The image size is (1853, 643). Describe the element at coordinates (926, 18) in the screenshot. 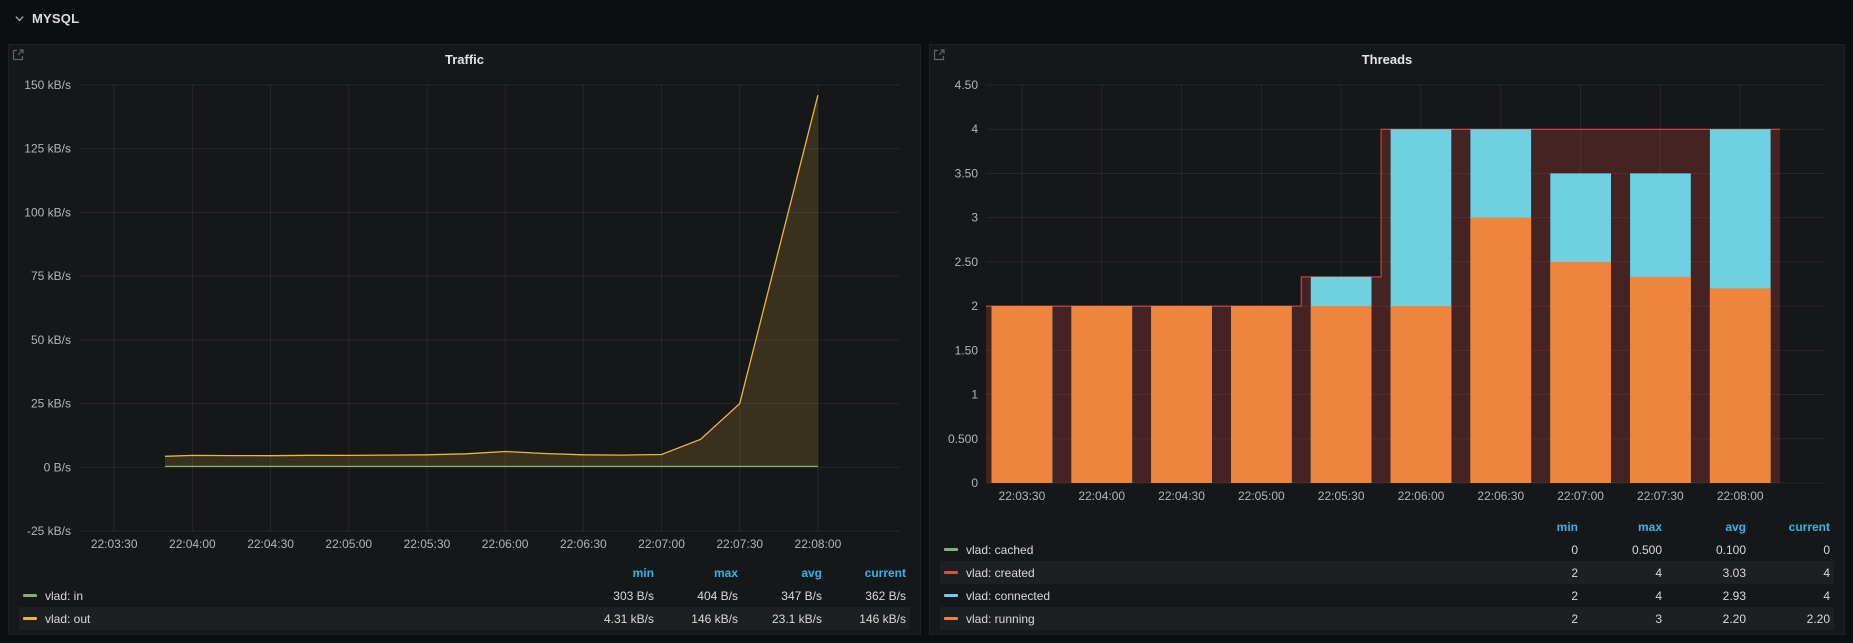

I see `dashboard-row-header: MYSQL` at that location.